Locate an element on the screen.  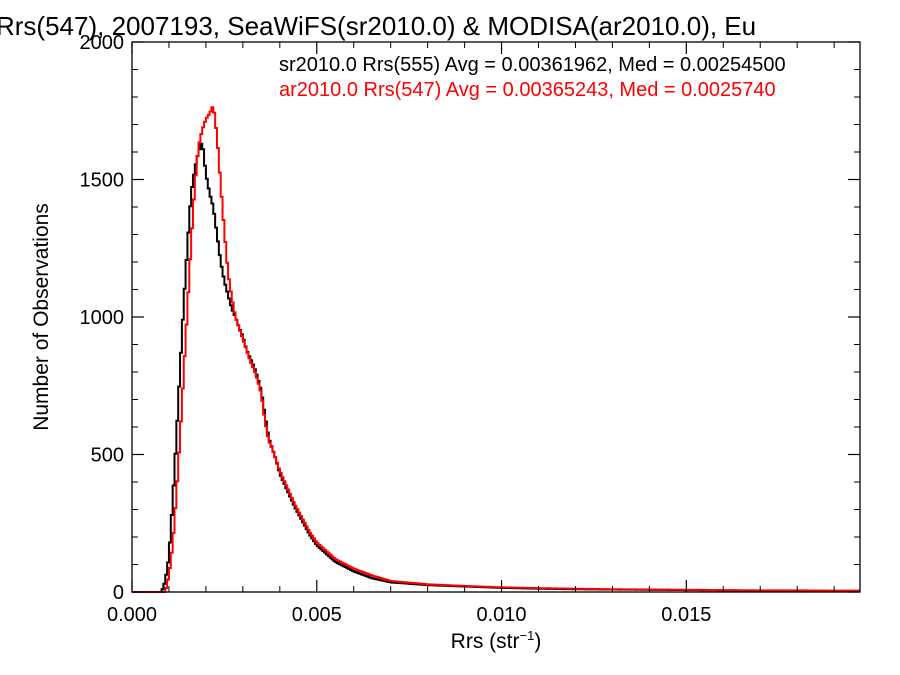
y-tick-label: 1500 is located at coordinates (102, 181).